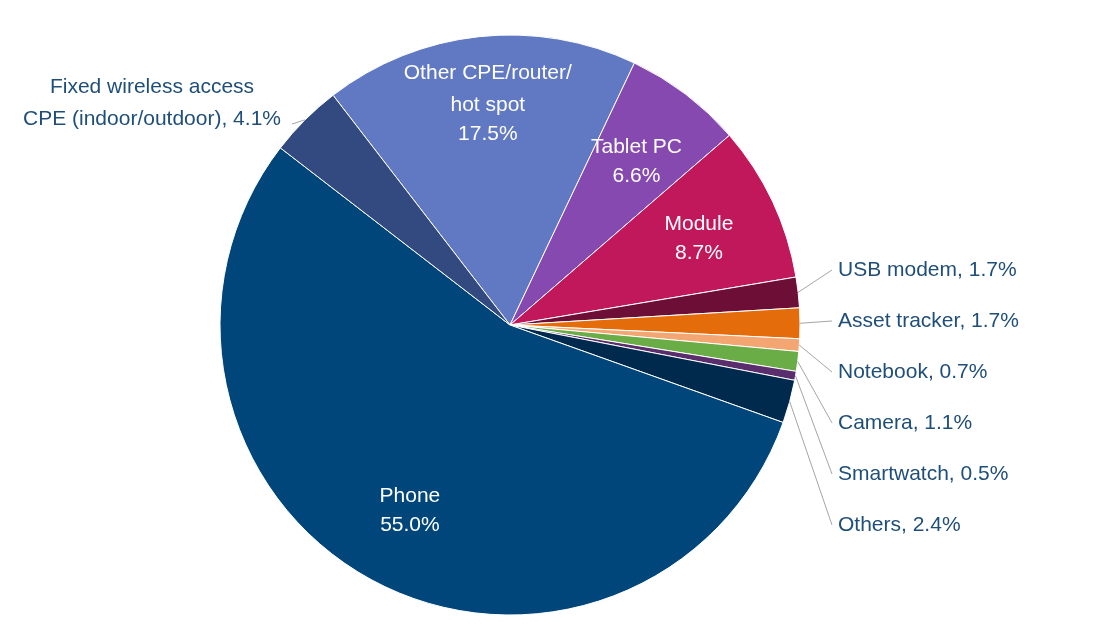 Image resolution: width=1104 pixels, height=642 pixels. What do you see at coordinates (899, 523) in the screenshot?
I see `slice-label: Others, 2.4%` at bounding box center [899, 523].